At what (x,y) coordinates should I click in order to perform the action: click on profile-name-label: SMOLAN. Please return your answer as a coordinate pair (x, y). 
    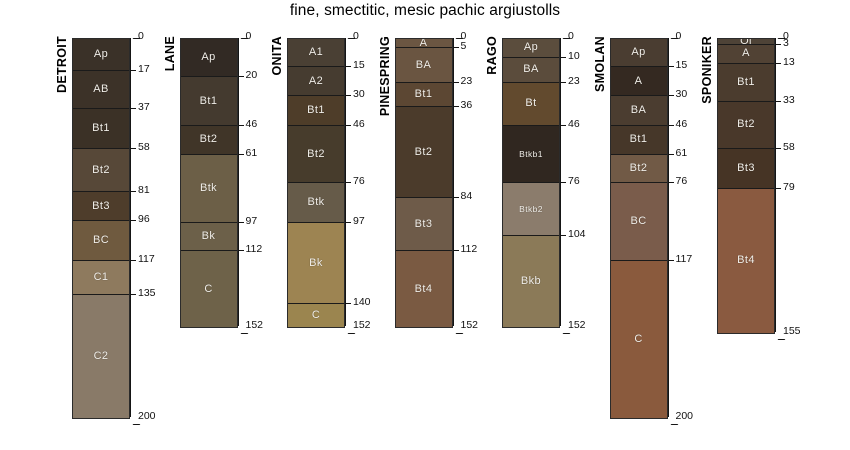
    Looking at the image, I should click on (599, 64).